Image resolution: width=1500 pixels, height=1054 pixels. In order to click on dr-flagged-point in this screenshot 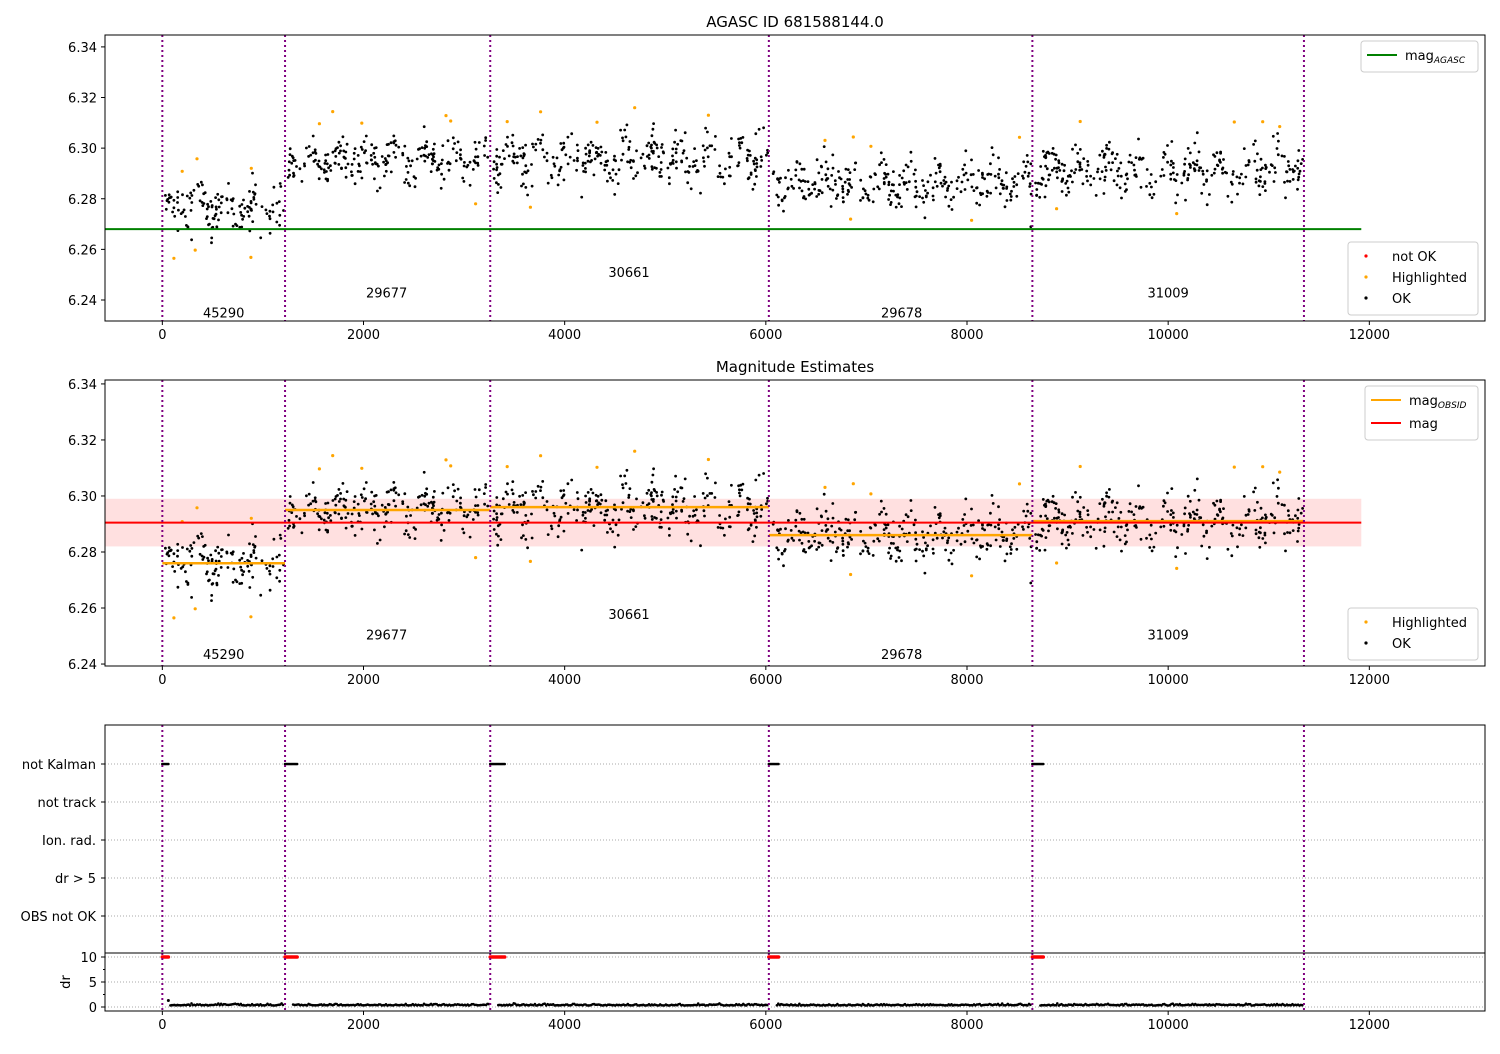, I will do `click(1043, 957)`.